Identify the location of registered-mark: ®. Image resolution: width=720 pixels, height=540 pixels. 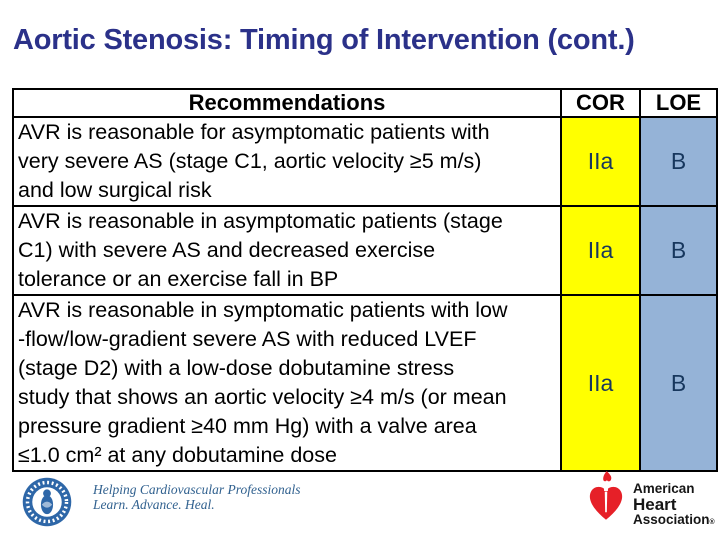
(712, 523).